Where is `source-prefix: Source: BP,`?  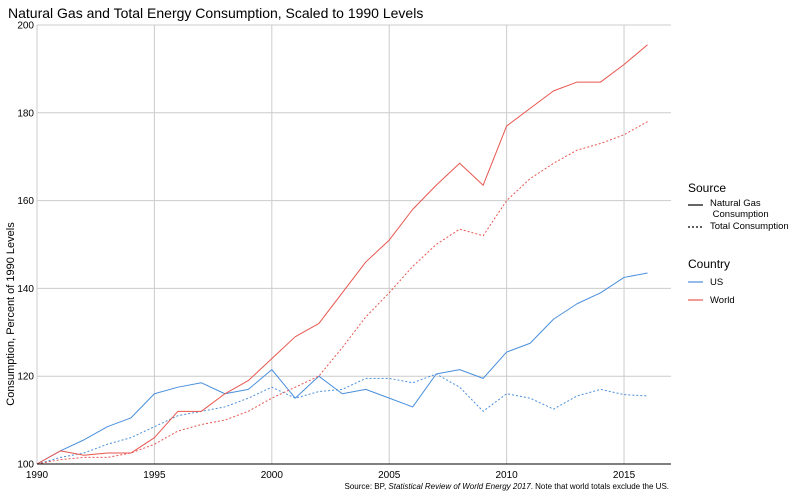 source-prefix: Source: BP, is located at coordinates (366, 486).